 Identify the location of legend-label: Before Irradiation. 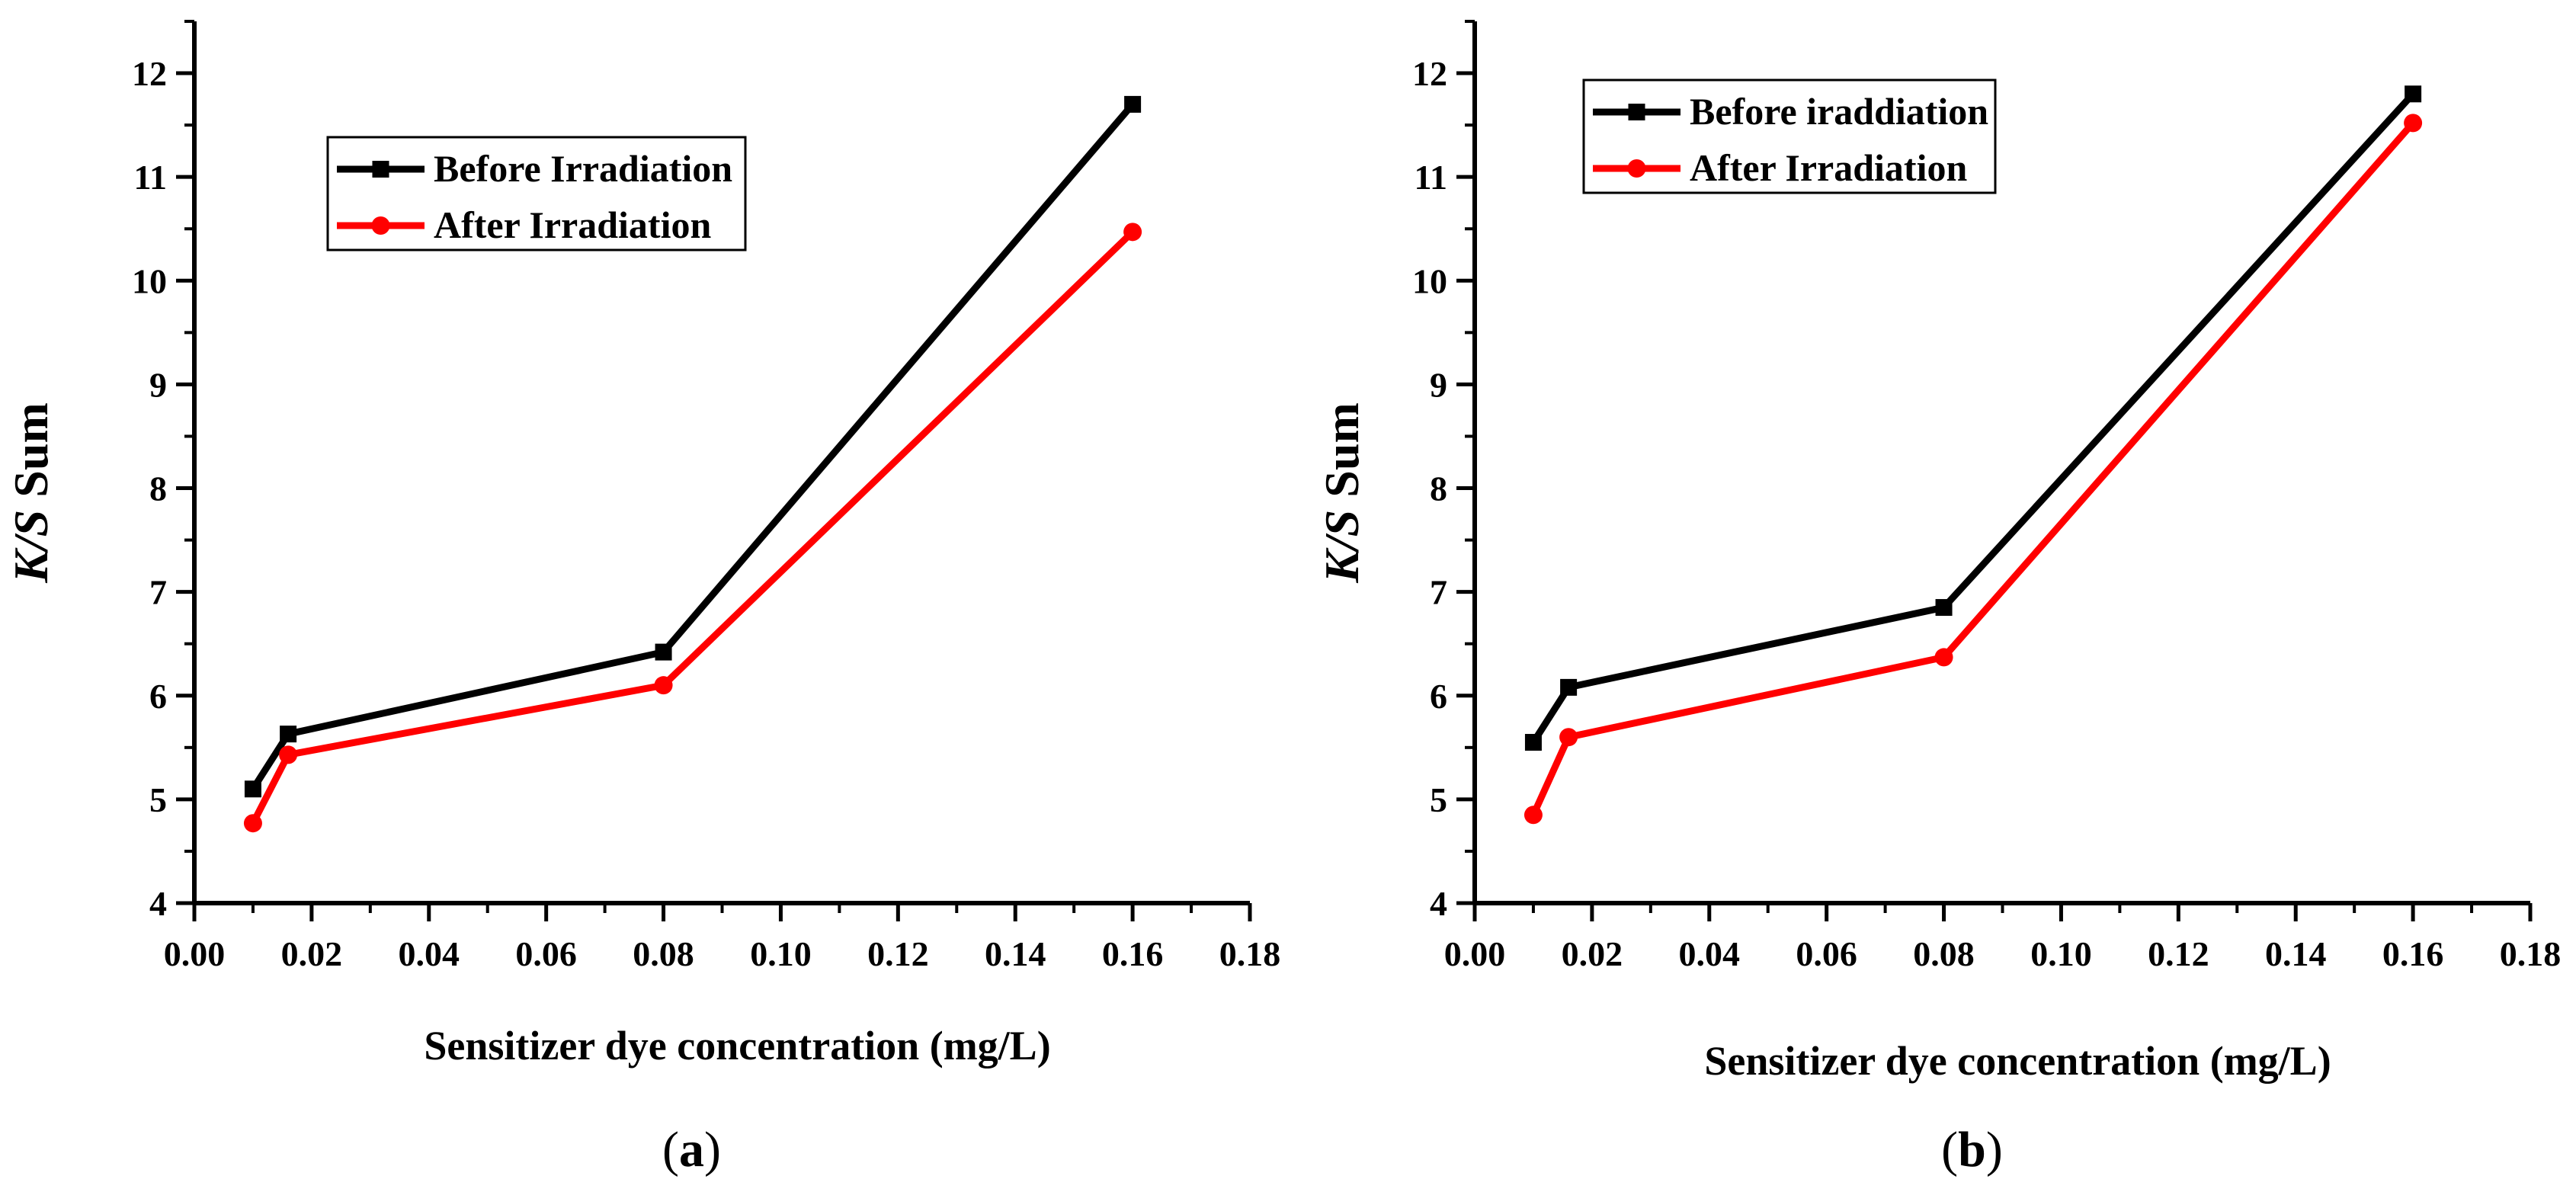
(583, 168).